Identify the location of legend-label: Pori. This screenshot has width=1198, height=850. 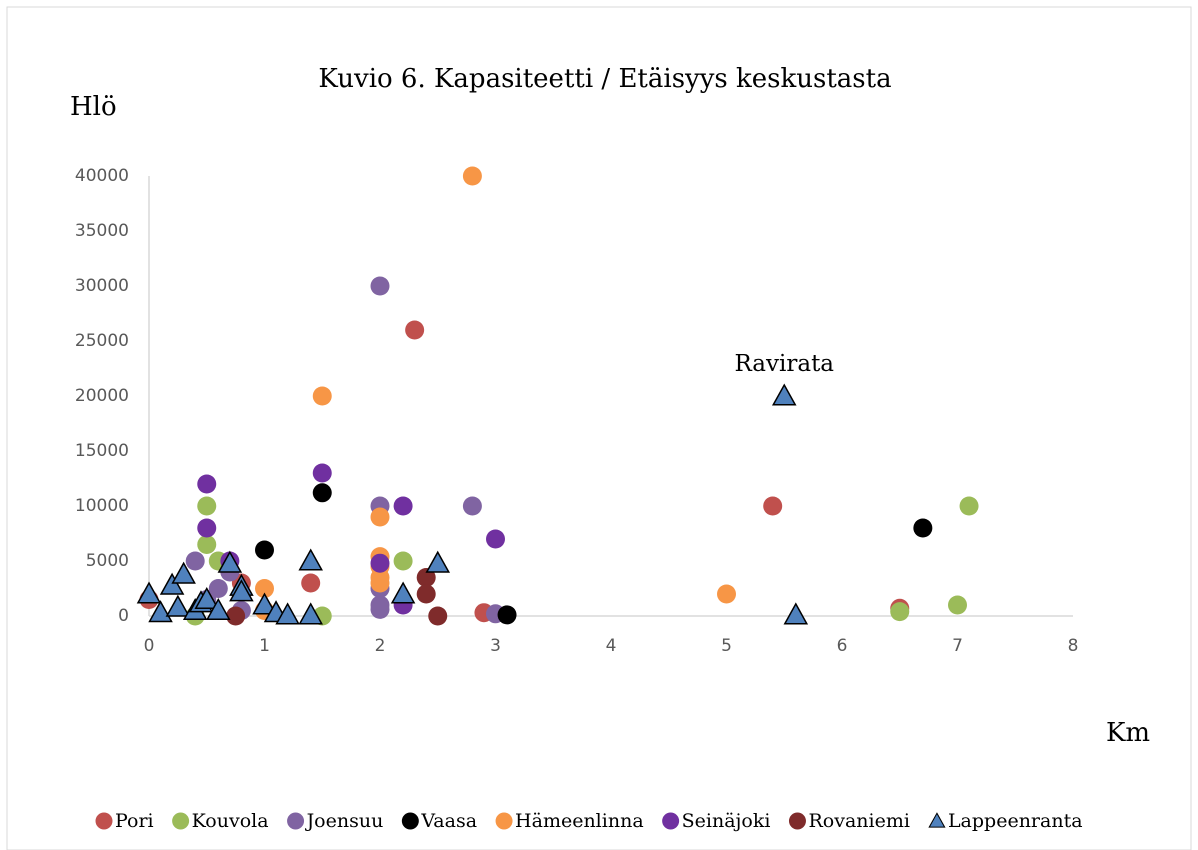
(134, 821).